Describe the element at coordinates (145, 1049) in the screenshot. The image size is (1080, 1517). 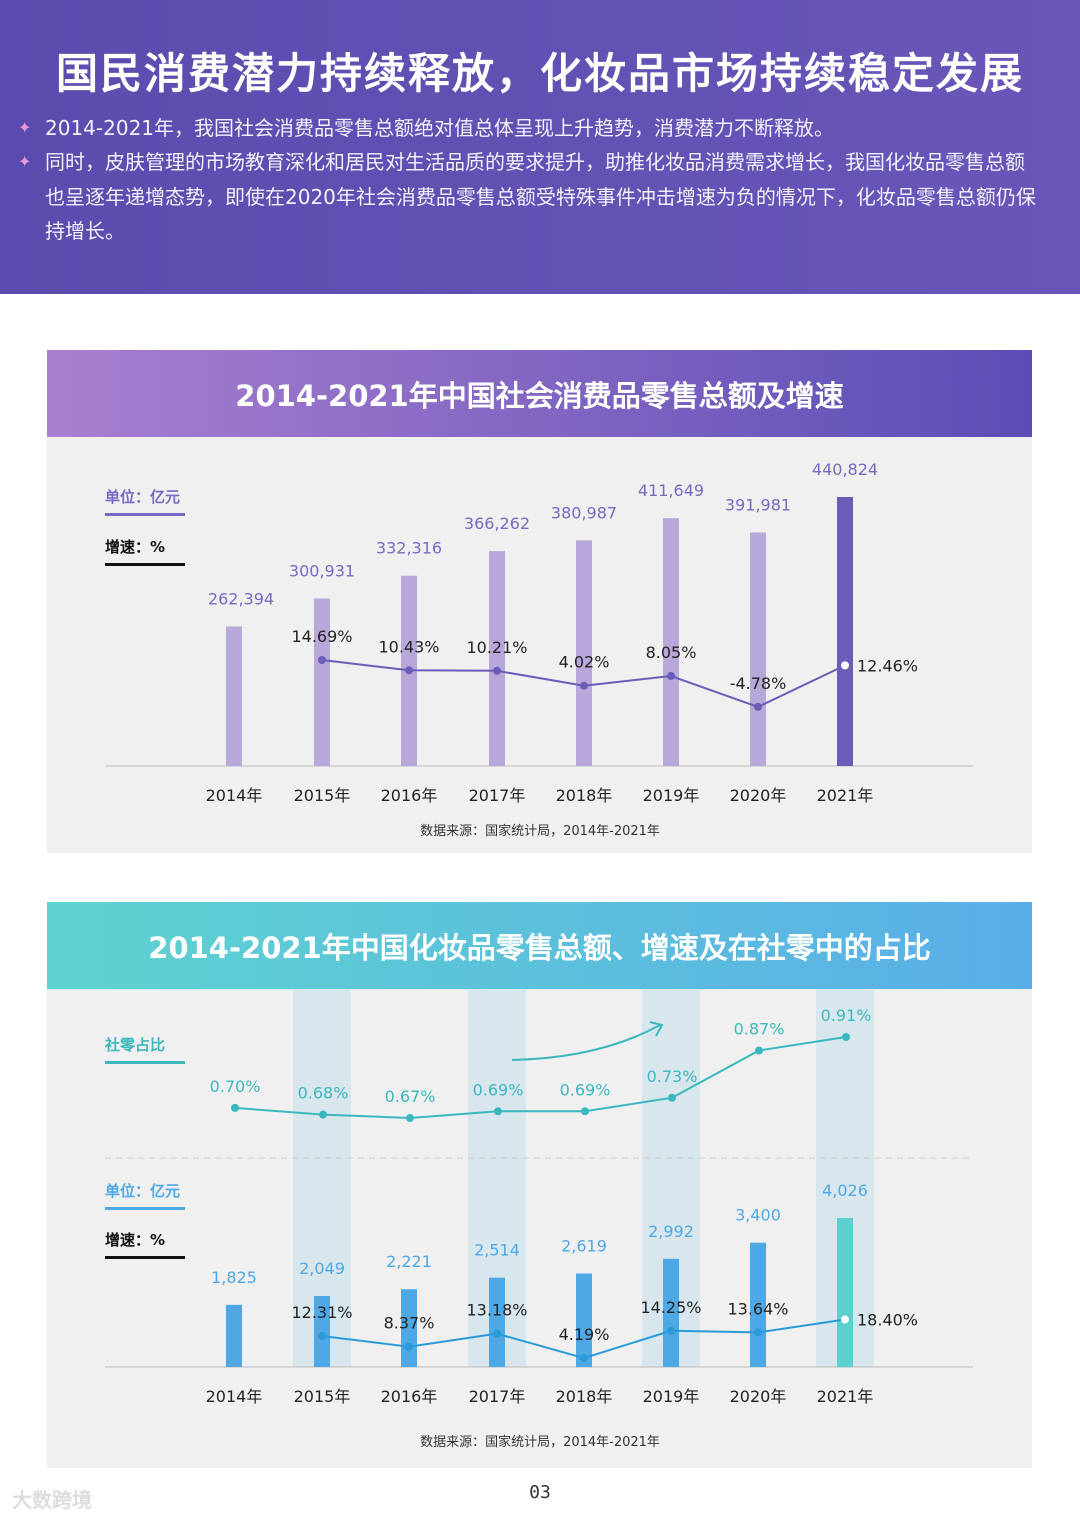
I see `share-legend: 社零占比` at that location.